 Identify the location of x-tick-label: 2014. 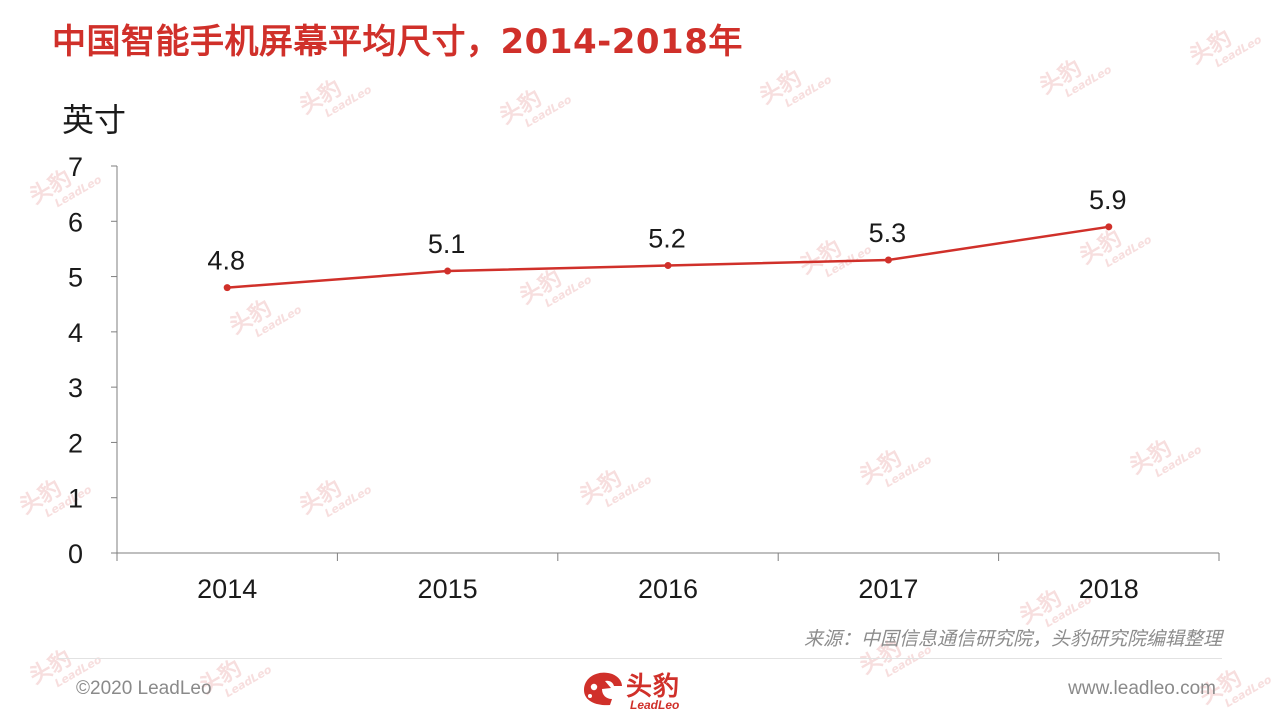
(227, 589).